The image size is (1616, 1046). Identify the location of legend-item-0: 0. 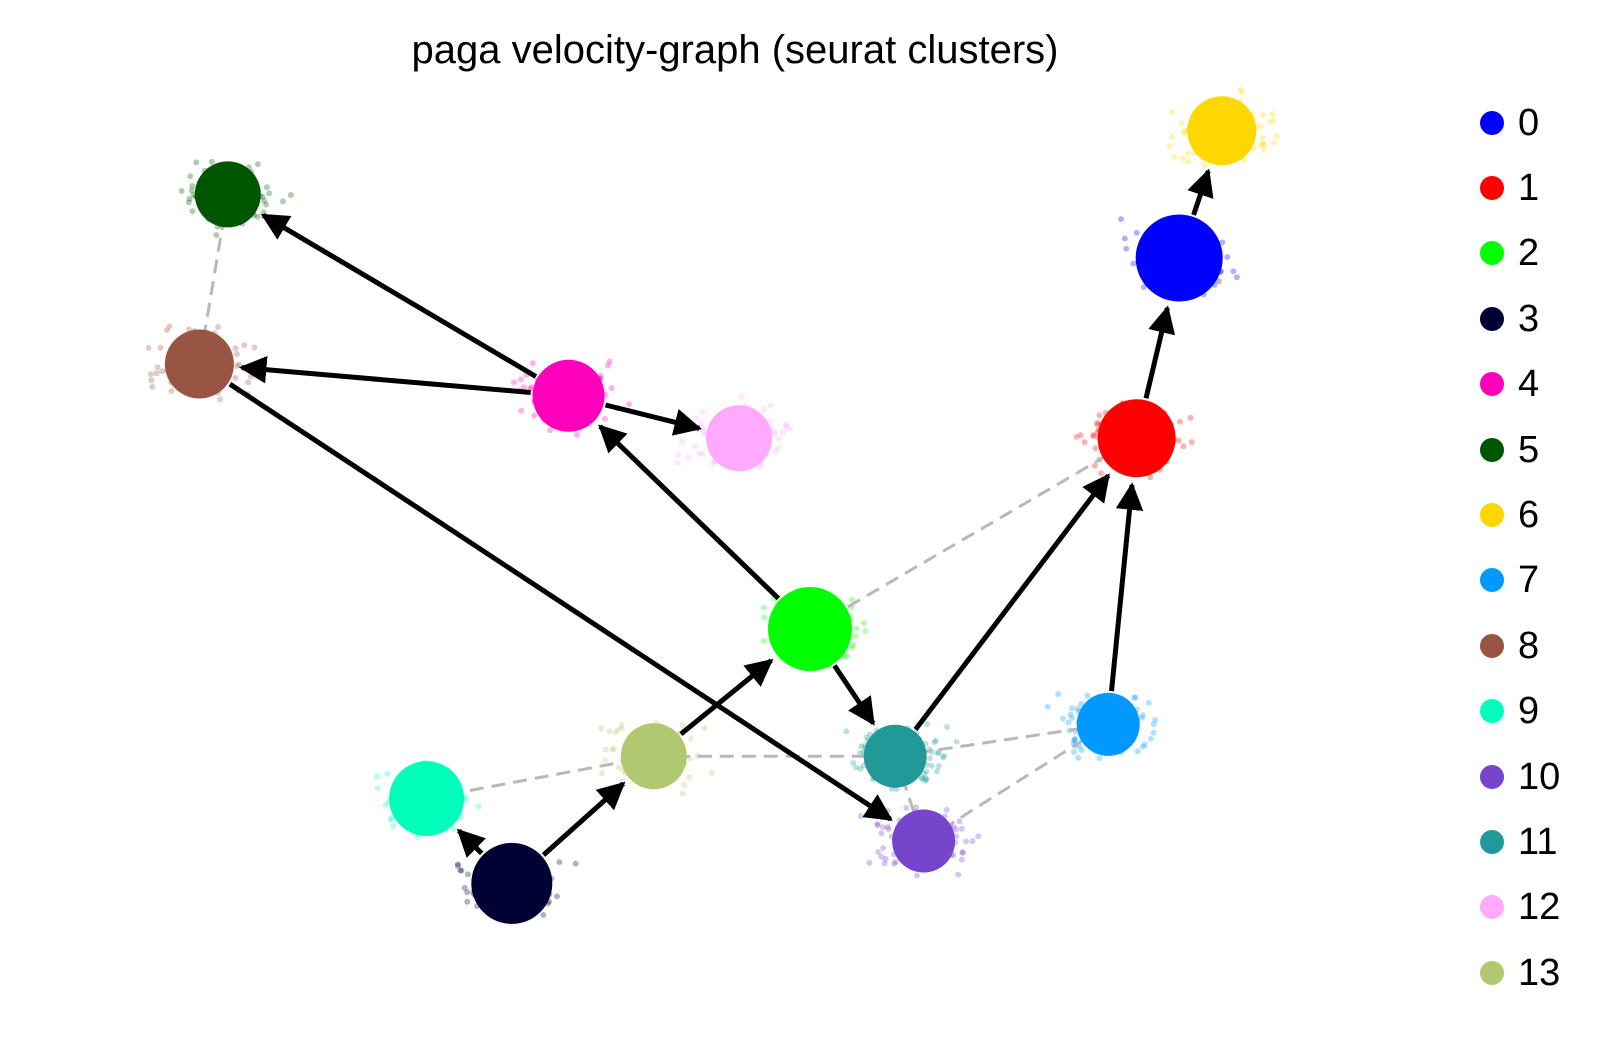
(1545, 122).